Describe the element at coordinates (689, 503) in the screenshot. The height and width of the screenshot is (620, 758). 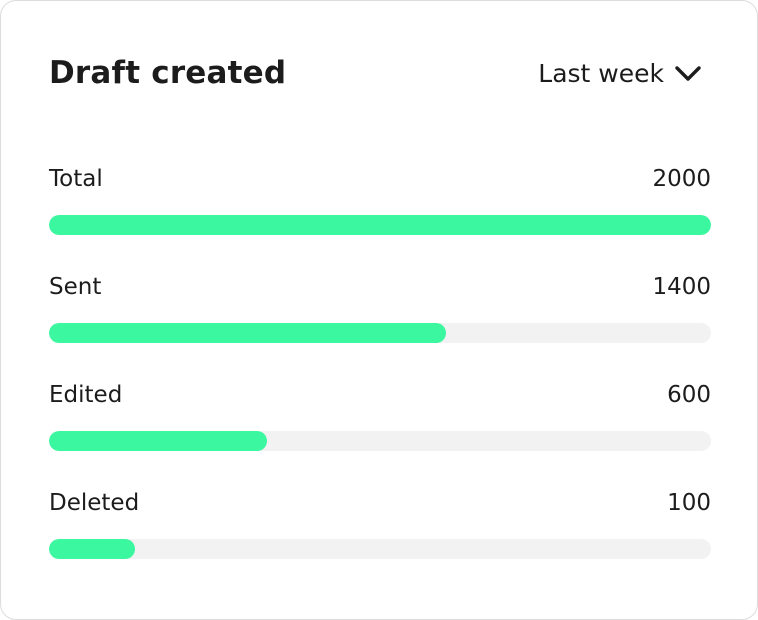
I see `stat-value: 100` at that location.